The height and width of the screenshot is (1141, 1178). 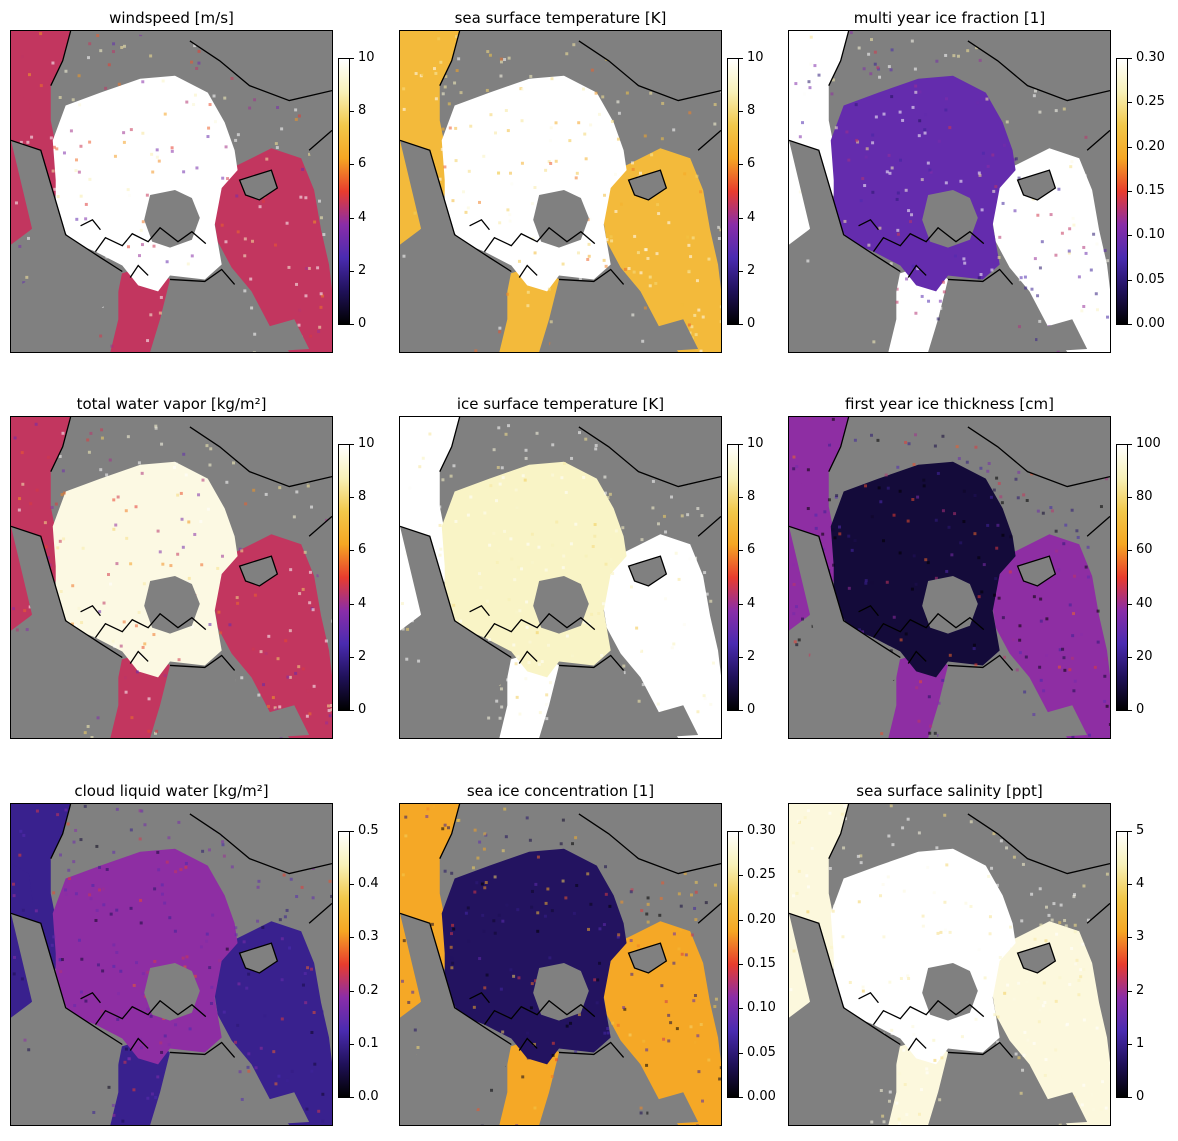 What do you see at coordinates (1144, 657) in the screenshot?
I see `colorbar-tick-label: 20` at bounding box center [1144, 657].